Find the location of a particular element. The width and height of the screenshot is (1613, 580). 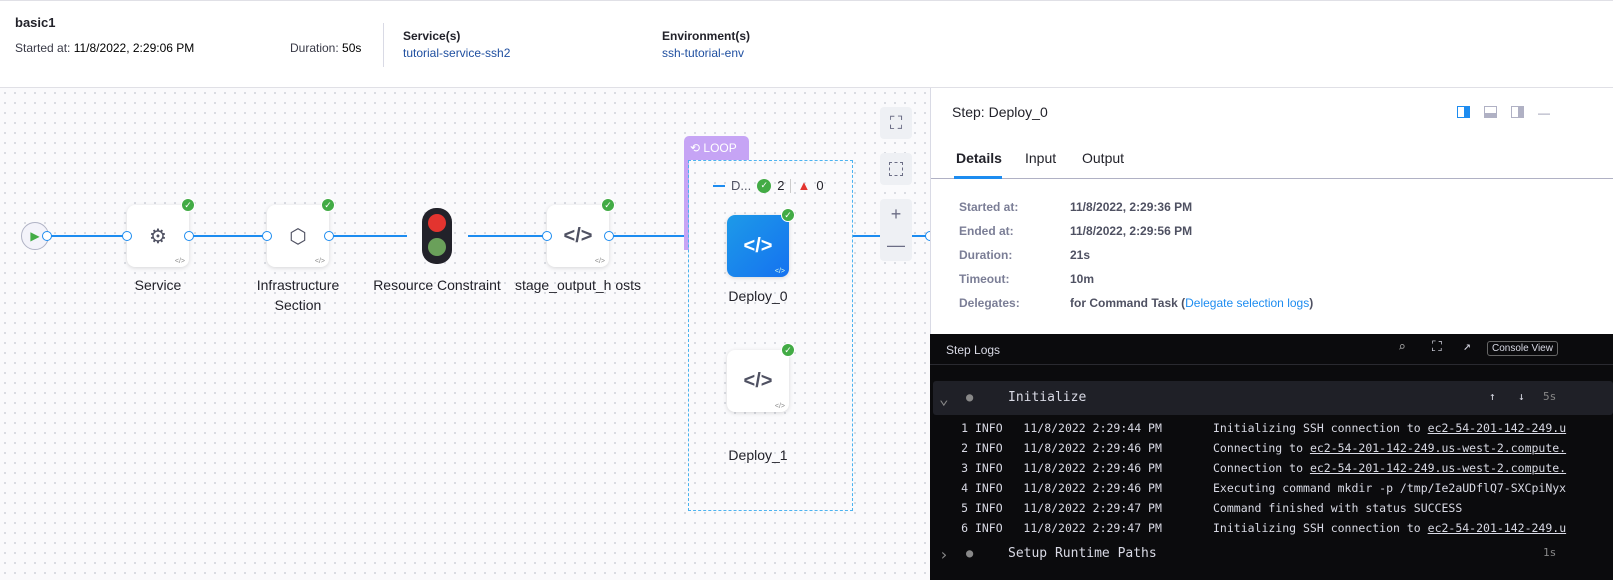

open-external-icon: ↗ is located at coordinates (1467, 346).